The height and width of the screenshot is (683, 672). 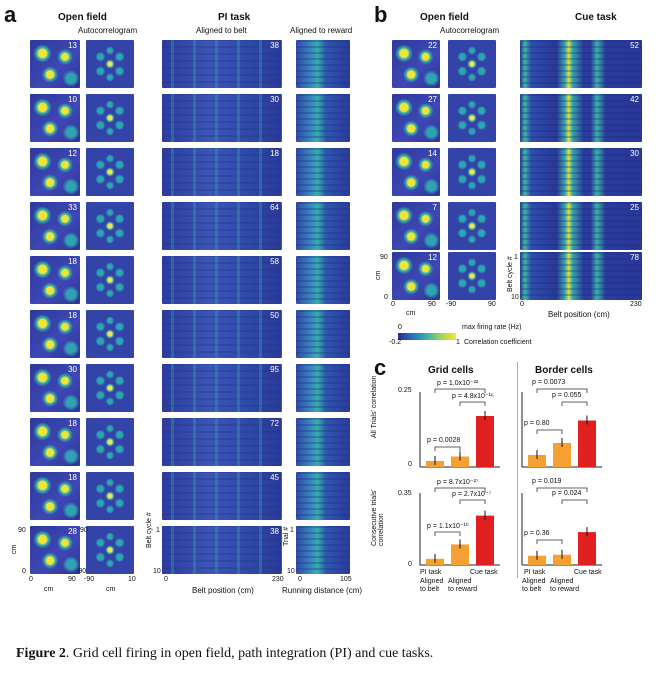 I want to click on b-belt-y10: 10, so click(x=515, y=297).